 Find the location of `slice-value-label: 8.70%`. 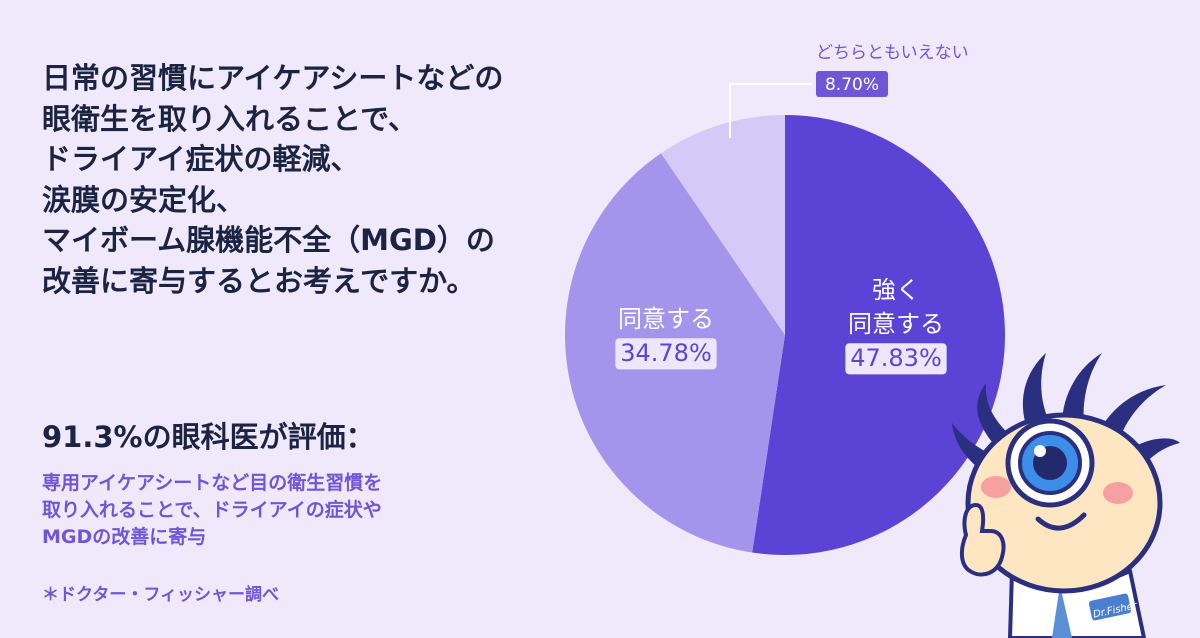

slice-value-label: 8.70% is located at coordinates (852, 85).